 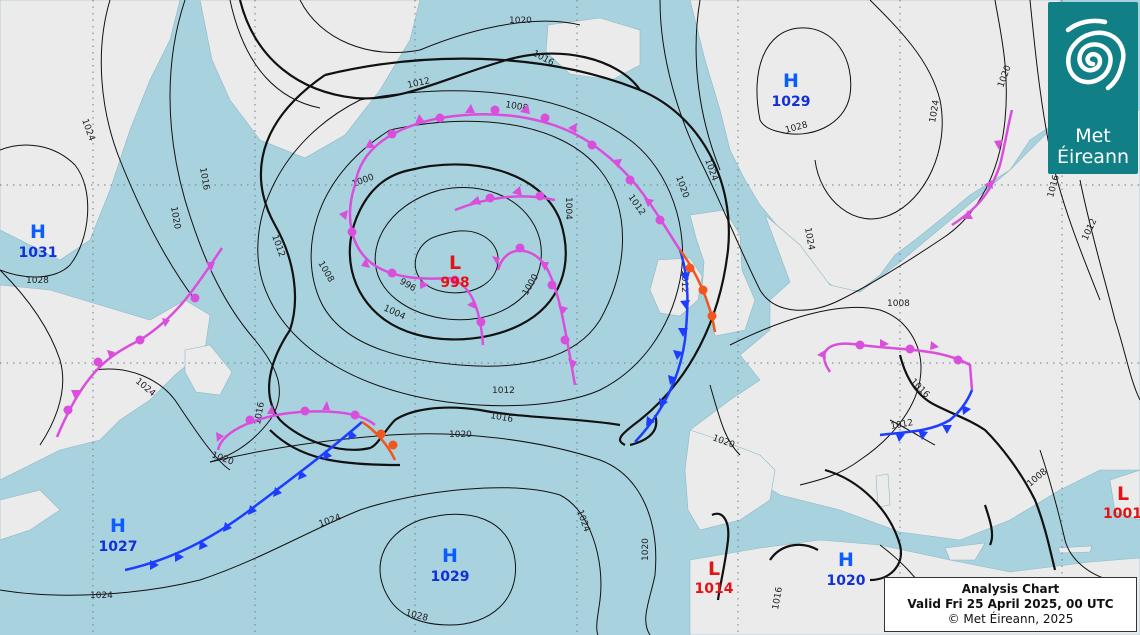 I want to click on sicily, so click(x=965, y=551).